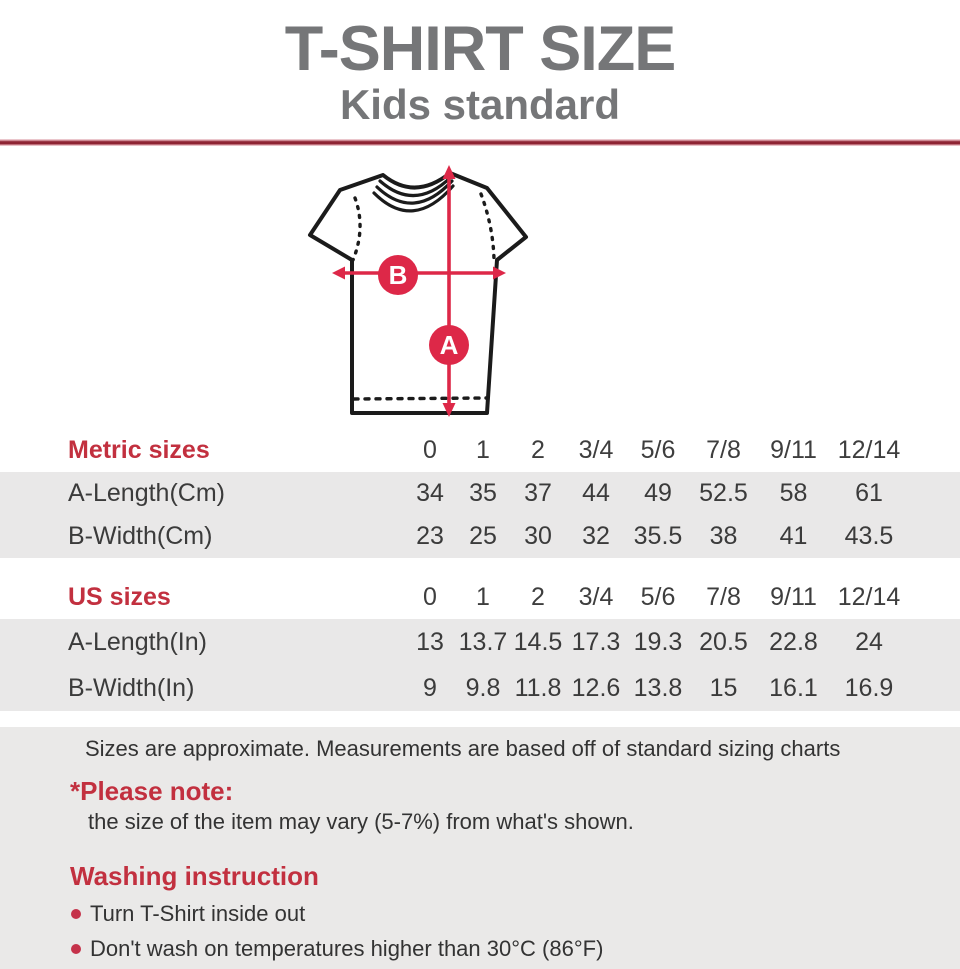  Describe the element at coordinates (596, 641) in the screenshot. I see `table-cell: 17.3` at that location.